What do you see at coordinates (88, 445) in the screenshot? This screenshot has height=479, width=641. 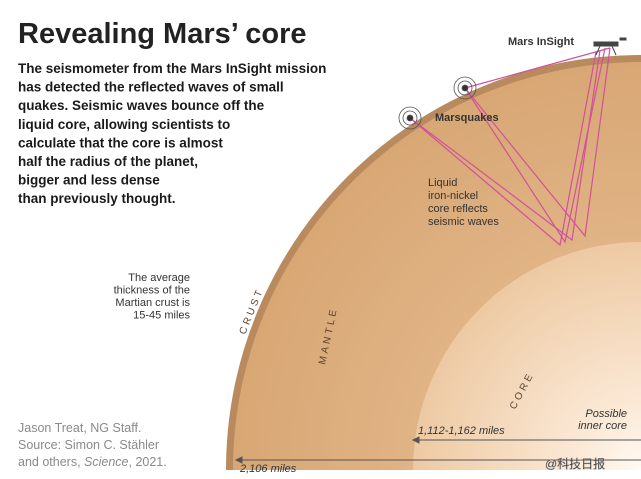 I see `credit: Source: Simon C. Stähler` at bounding box center [88, 445].